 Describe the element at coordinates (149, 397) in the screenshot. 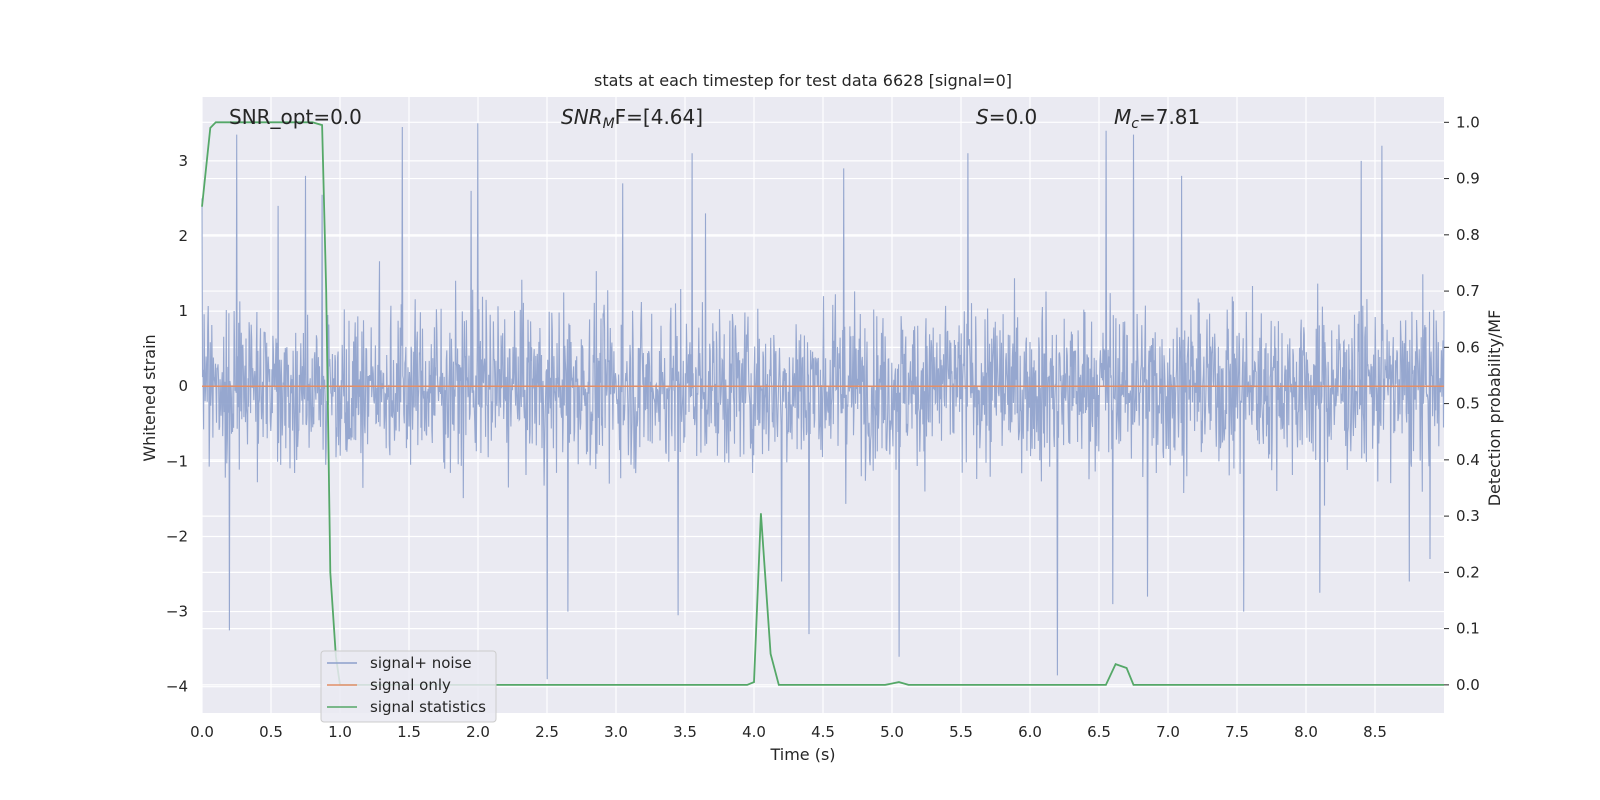

I see `y-axis-left-label: Whitened strain` at that location.